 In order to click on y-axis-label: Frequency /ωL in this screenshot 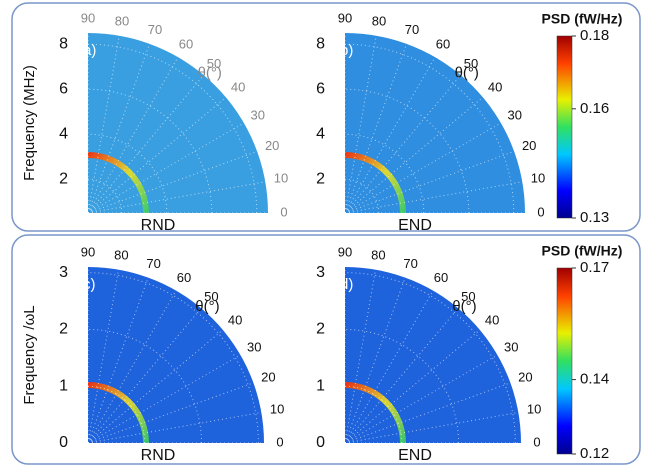, I will do `click(29, 354)`.